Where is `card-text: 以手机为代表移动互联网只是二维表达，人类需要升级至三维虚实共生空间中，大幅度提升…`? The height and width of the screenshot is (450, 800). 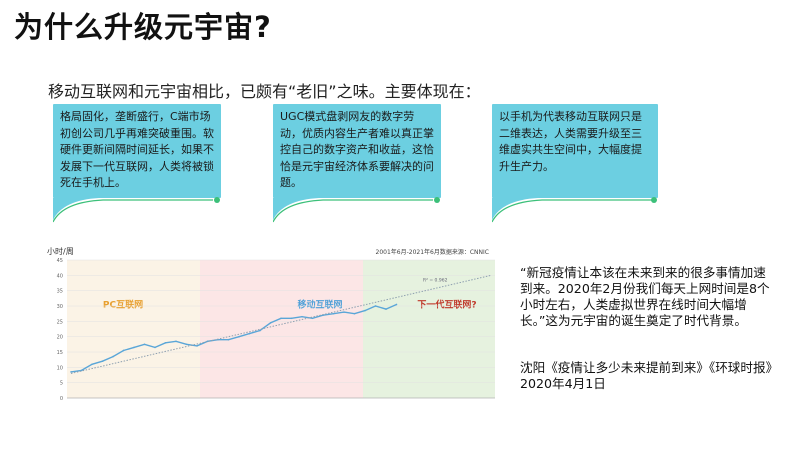 card-text: 以手机为代表移动互联网只是二维表达，人类需要升级至三维虚实共生空间中，大幅度提升… is located at coordinates (570, 141).